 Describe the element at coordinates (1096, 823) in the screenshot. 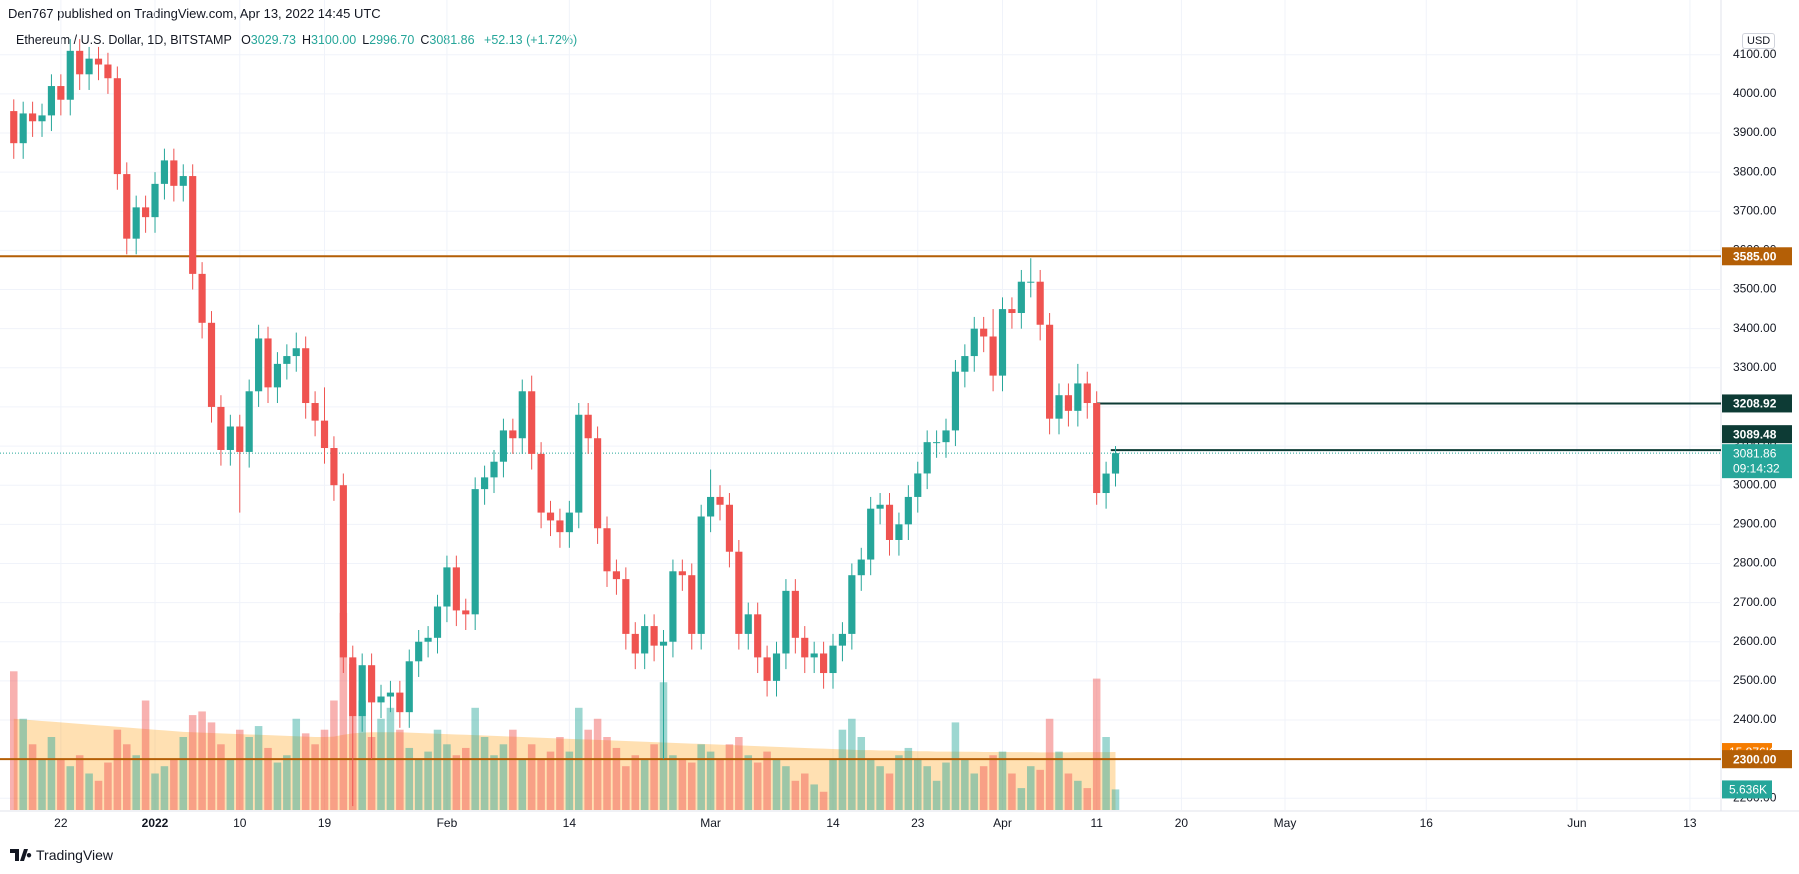

I see `x-tick-label: 11` at that location.